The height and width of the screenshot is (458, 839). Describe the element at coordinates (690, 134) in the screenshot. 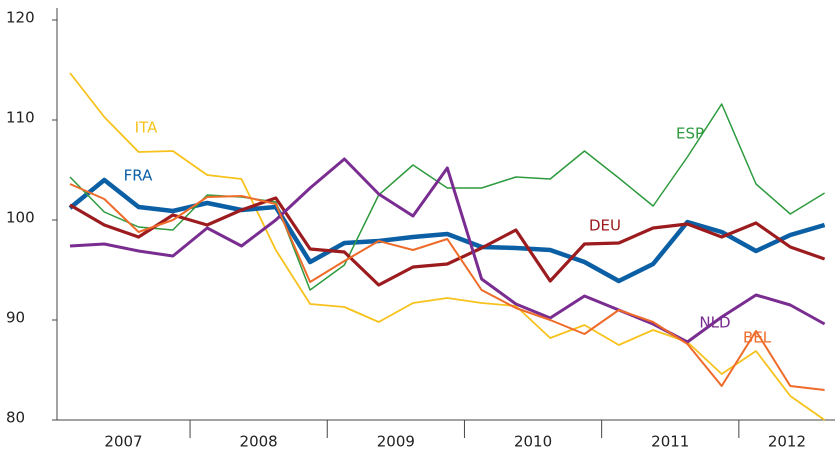

I see `series-label: ESP` at that location.